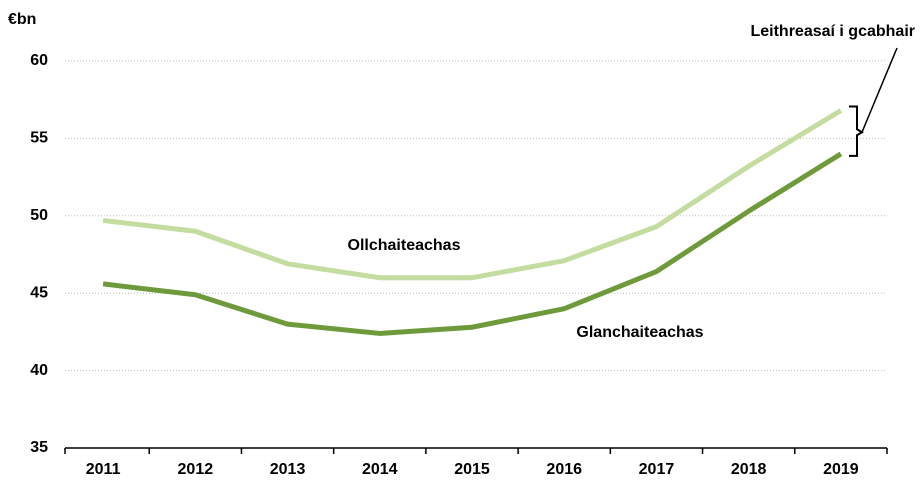  What do you see at coordinates (39, 292) in the screenshot?
I see `y-tick-label: 45` at bounding box center [39, 292].